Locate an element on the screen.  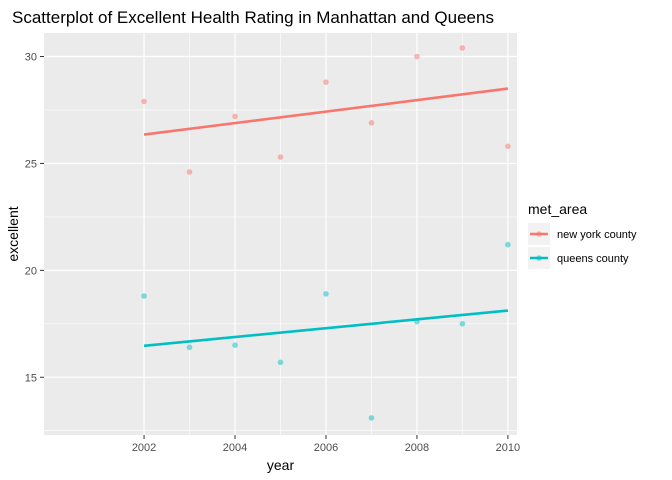
x-tick-label: 2010 is located at coordinates (508, 448).